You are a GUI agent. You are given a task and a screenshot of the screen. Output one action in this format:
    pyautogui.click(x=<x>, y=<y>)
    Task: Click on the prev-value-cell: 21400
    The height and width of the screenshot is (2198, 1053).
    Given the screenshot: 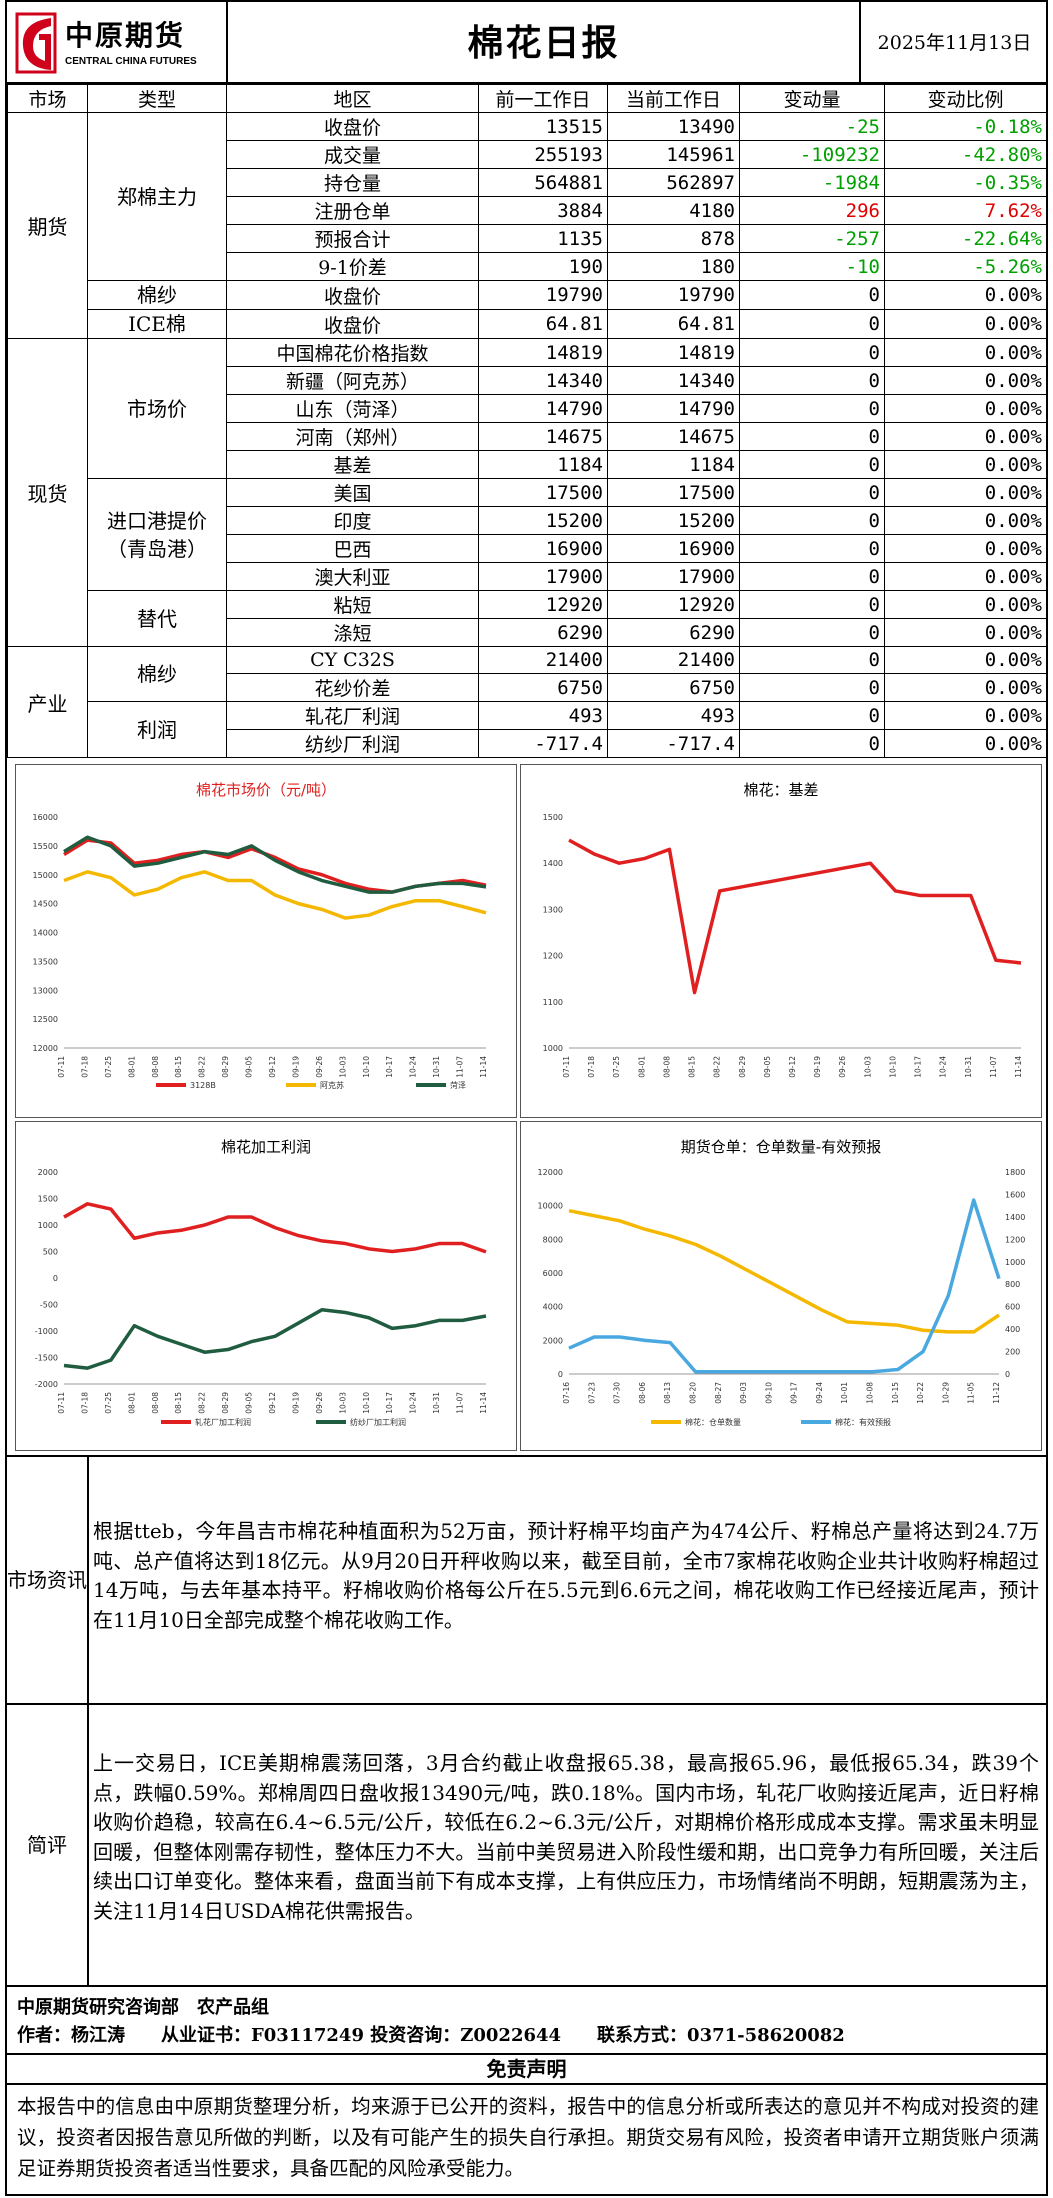 What is the action you would take?
    pyautogui.click(x=543, y=660)
    